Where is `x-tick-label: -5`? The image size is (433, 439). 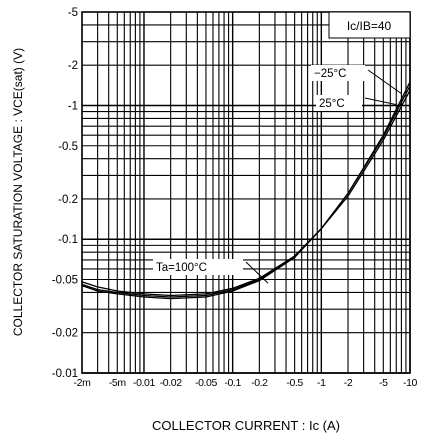 x-tick-label: -5 is located at coordinates (383, 383).